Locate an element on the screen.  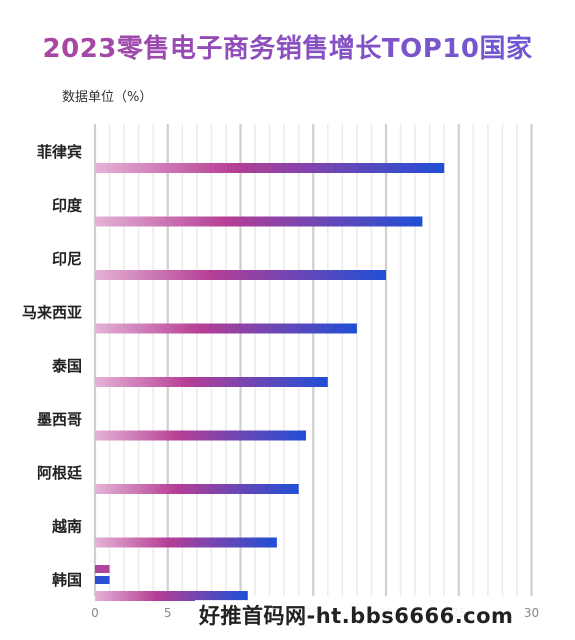
watermark: 好推首码网-ht.bbs6666.com is located at coordinates (356, 615).